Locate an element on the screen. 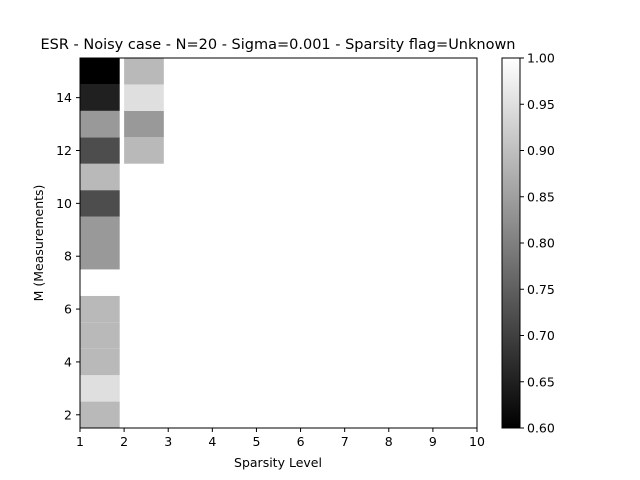 The height and width of the screenshot is (480, 640). y-tick-label: 2 is located at coordinates (68, 414).